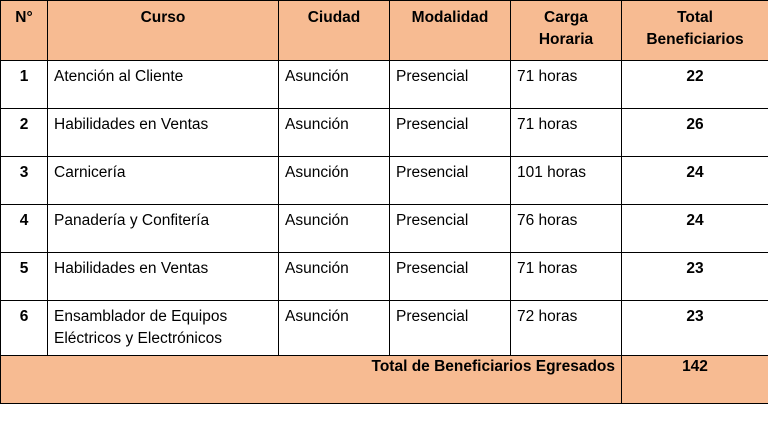  Describe the element at coordinates (24, 132) in the screenshot. I see `row-num: 2` at that location.